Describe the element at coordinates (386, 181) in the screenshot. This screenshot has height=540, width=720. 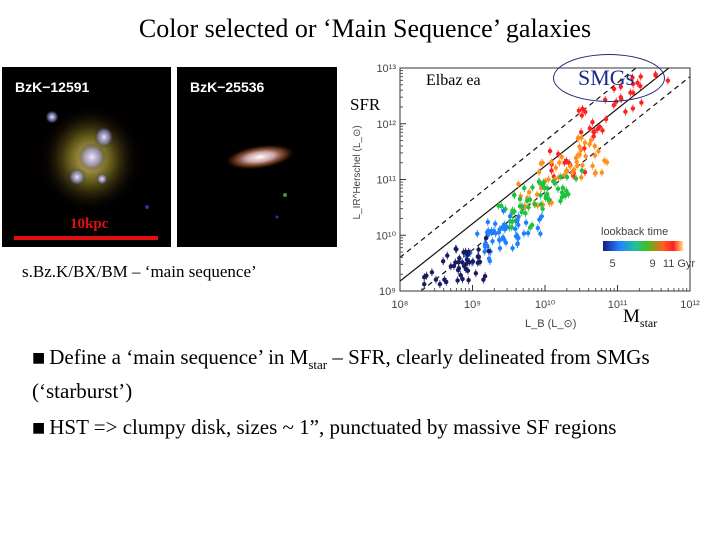
I see `y-tick-label: 10¹¹` at that location.